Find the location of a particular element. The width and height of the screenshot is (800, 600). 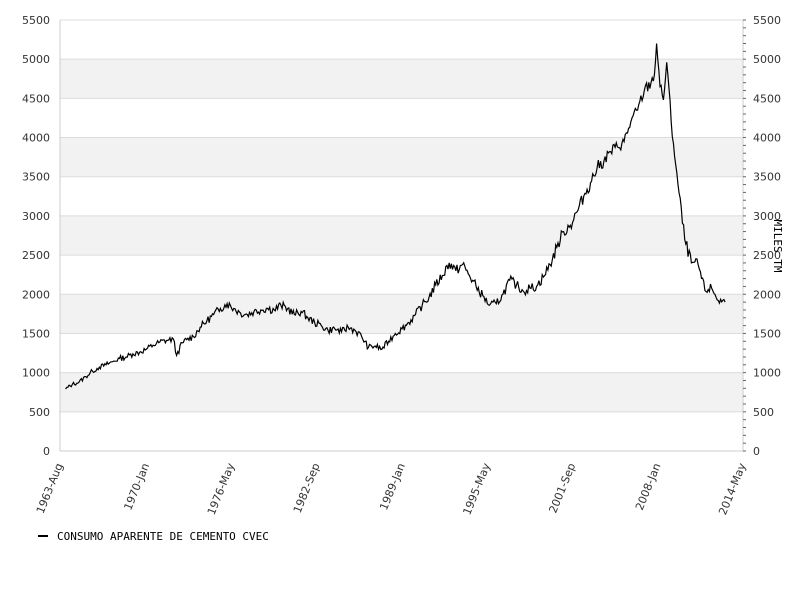

x-tick-label: 1995-May is located at coordinates (477, 489).